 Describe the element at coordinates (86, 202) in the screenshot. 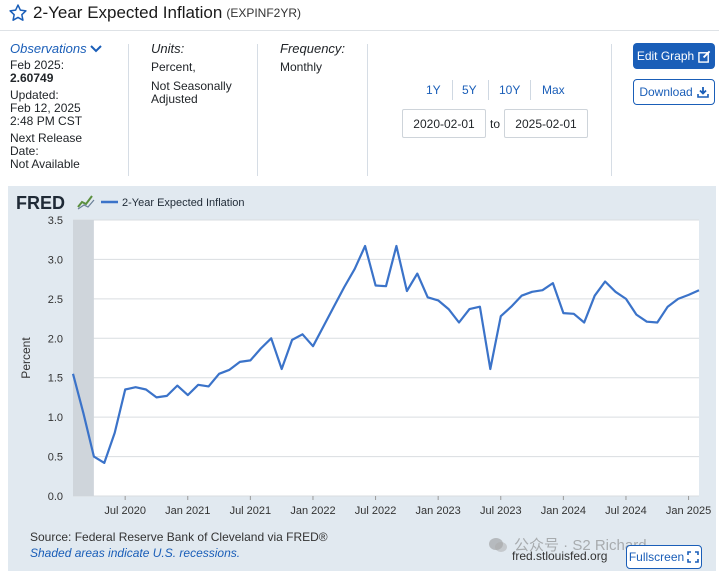

I see `fred-logo-chart-icon` at that location.